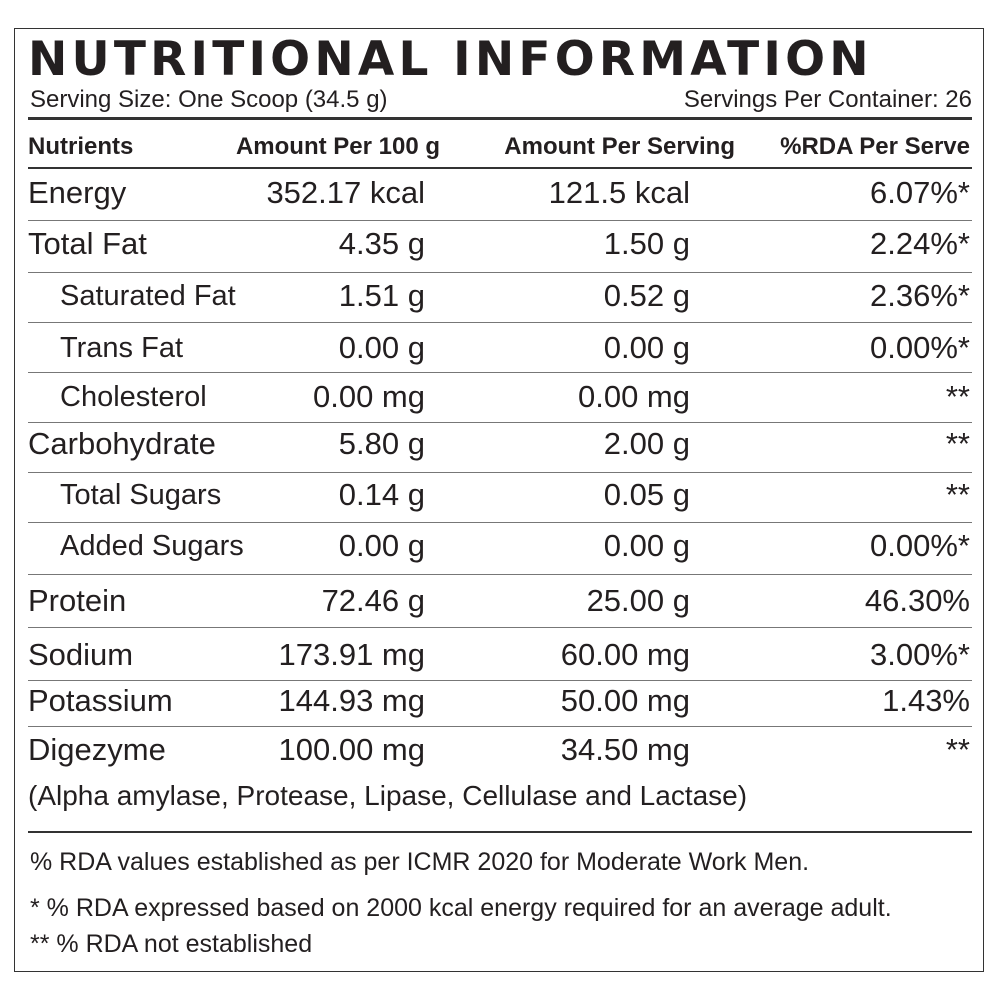 Image resolution: width=1000 pixels, height=1000 pixels. Describe the element at coordinates (97, 749) in the screenshot. I see `nutrient-name: Digezyme` at that location.